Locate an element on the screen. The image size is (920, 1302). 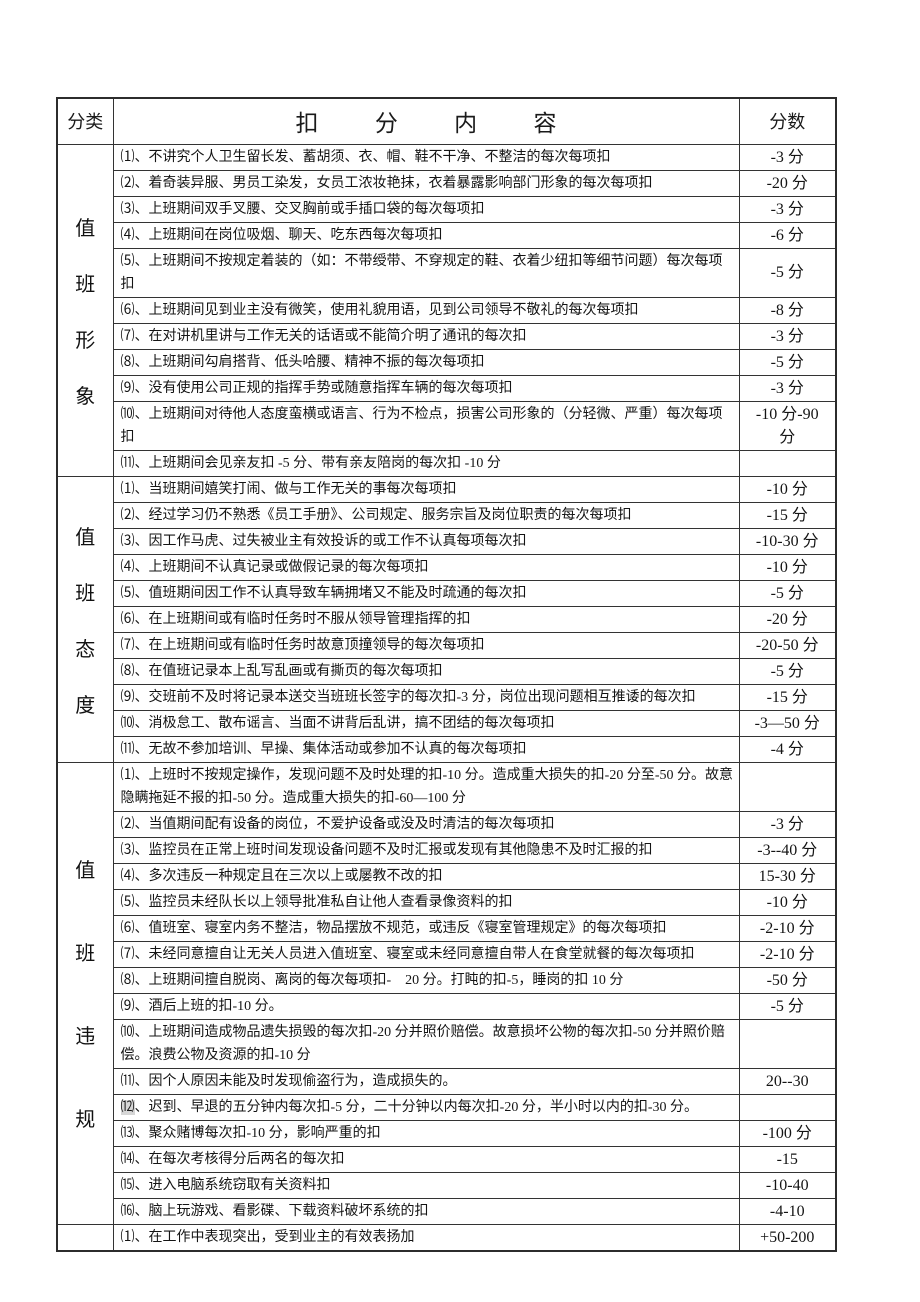
row-text: ⑷、多次违反一种规定且在三次以上或屡教不改的扣 is located at coordinates (426, 876).